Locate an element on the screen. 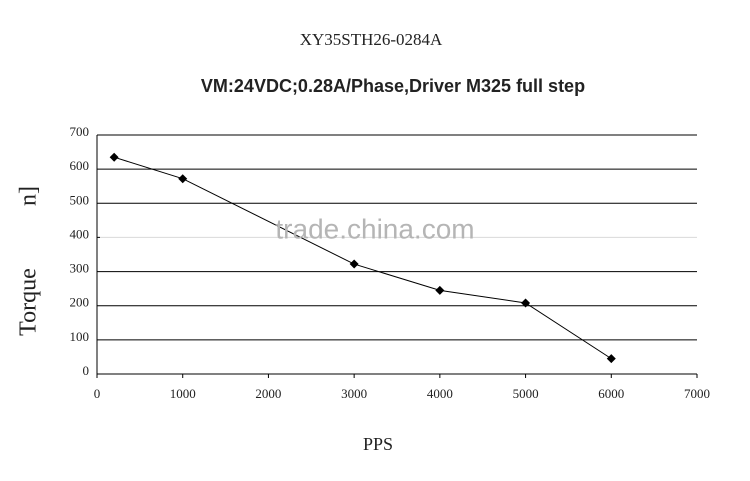 This screenshot has height=481, width=750. y-axis-label: Torque is located at coordinates (29, 302).